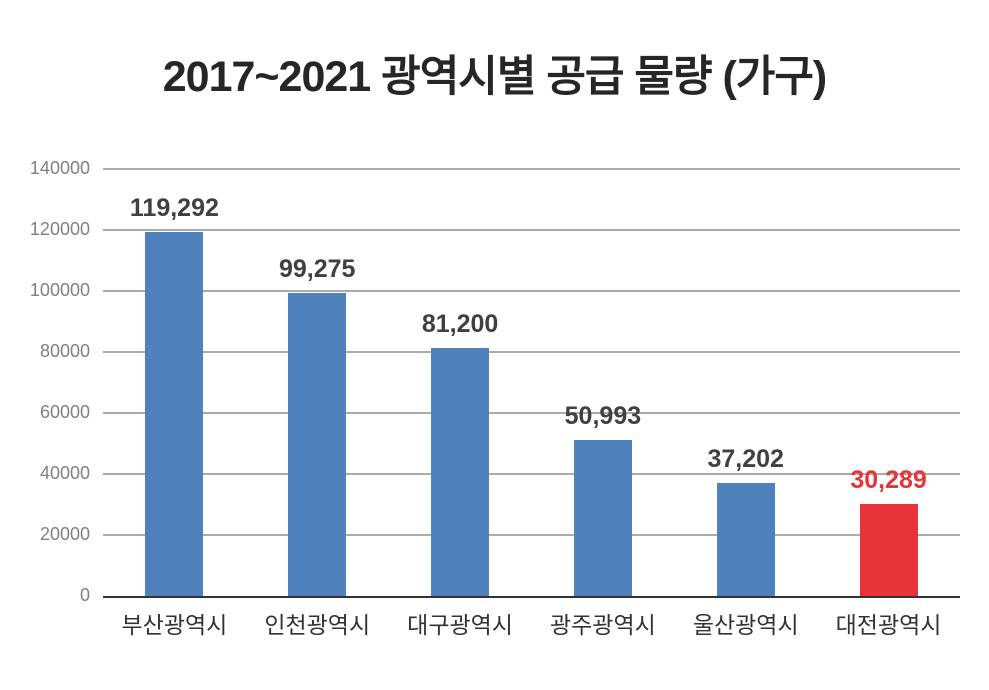  What do you see at coordinates (602, 382) in the screenshot?
I see `bar-column: 50,993` at bounding box center [602, 382].